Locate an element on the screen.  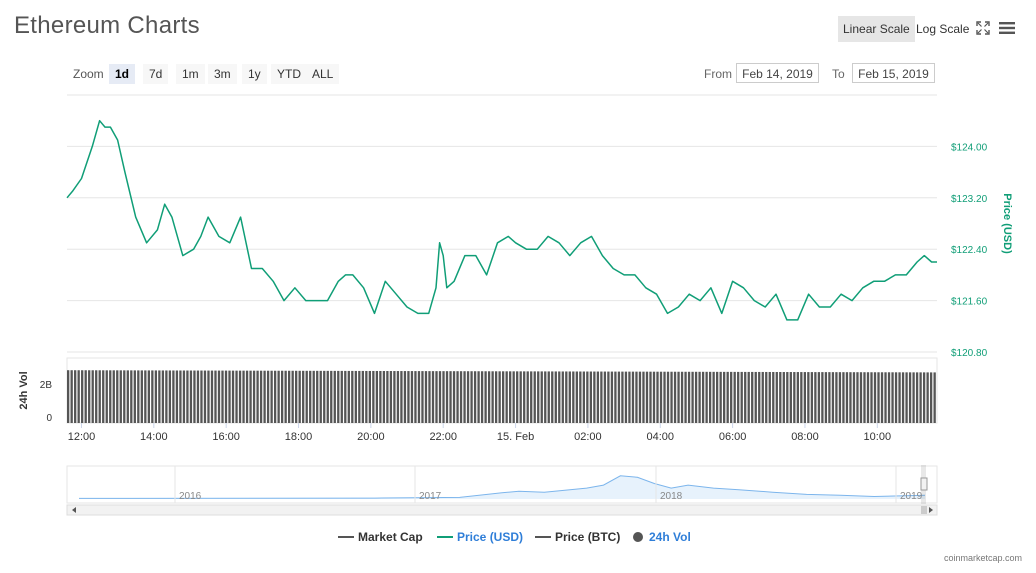
zoom-1d-button: 1d is located at coordinates (122, 74).